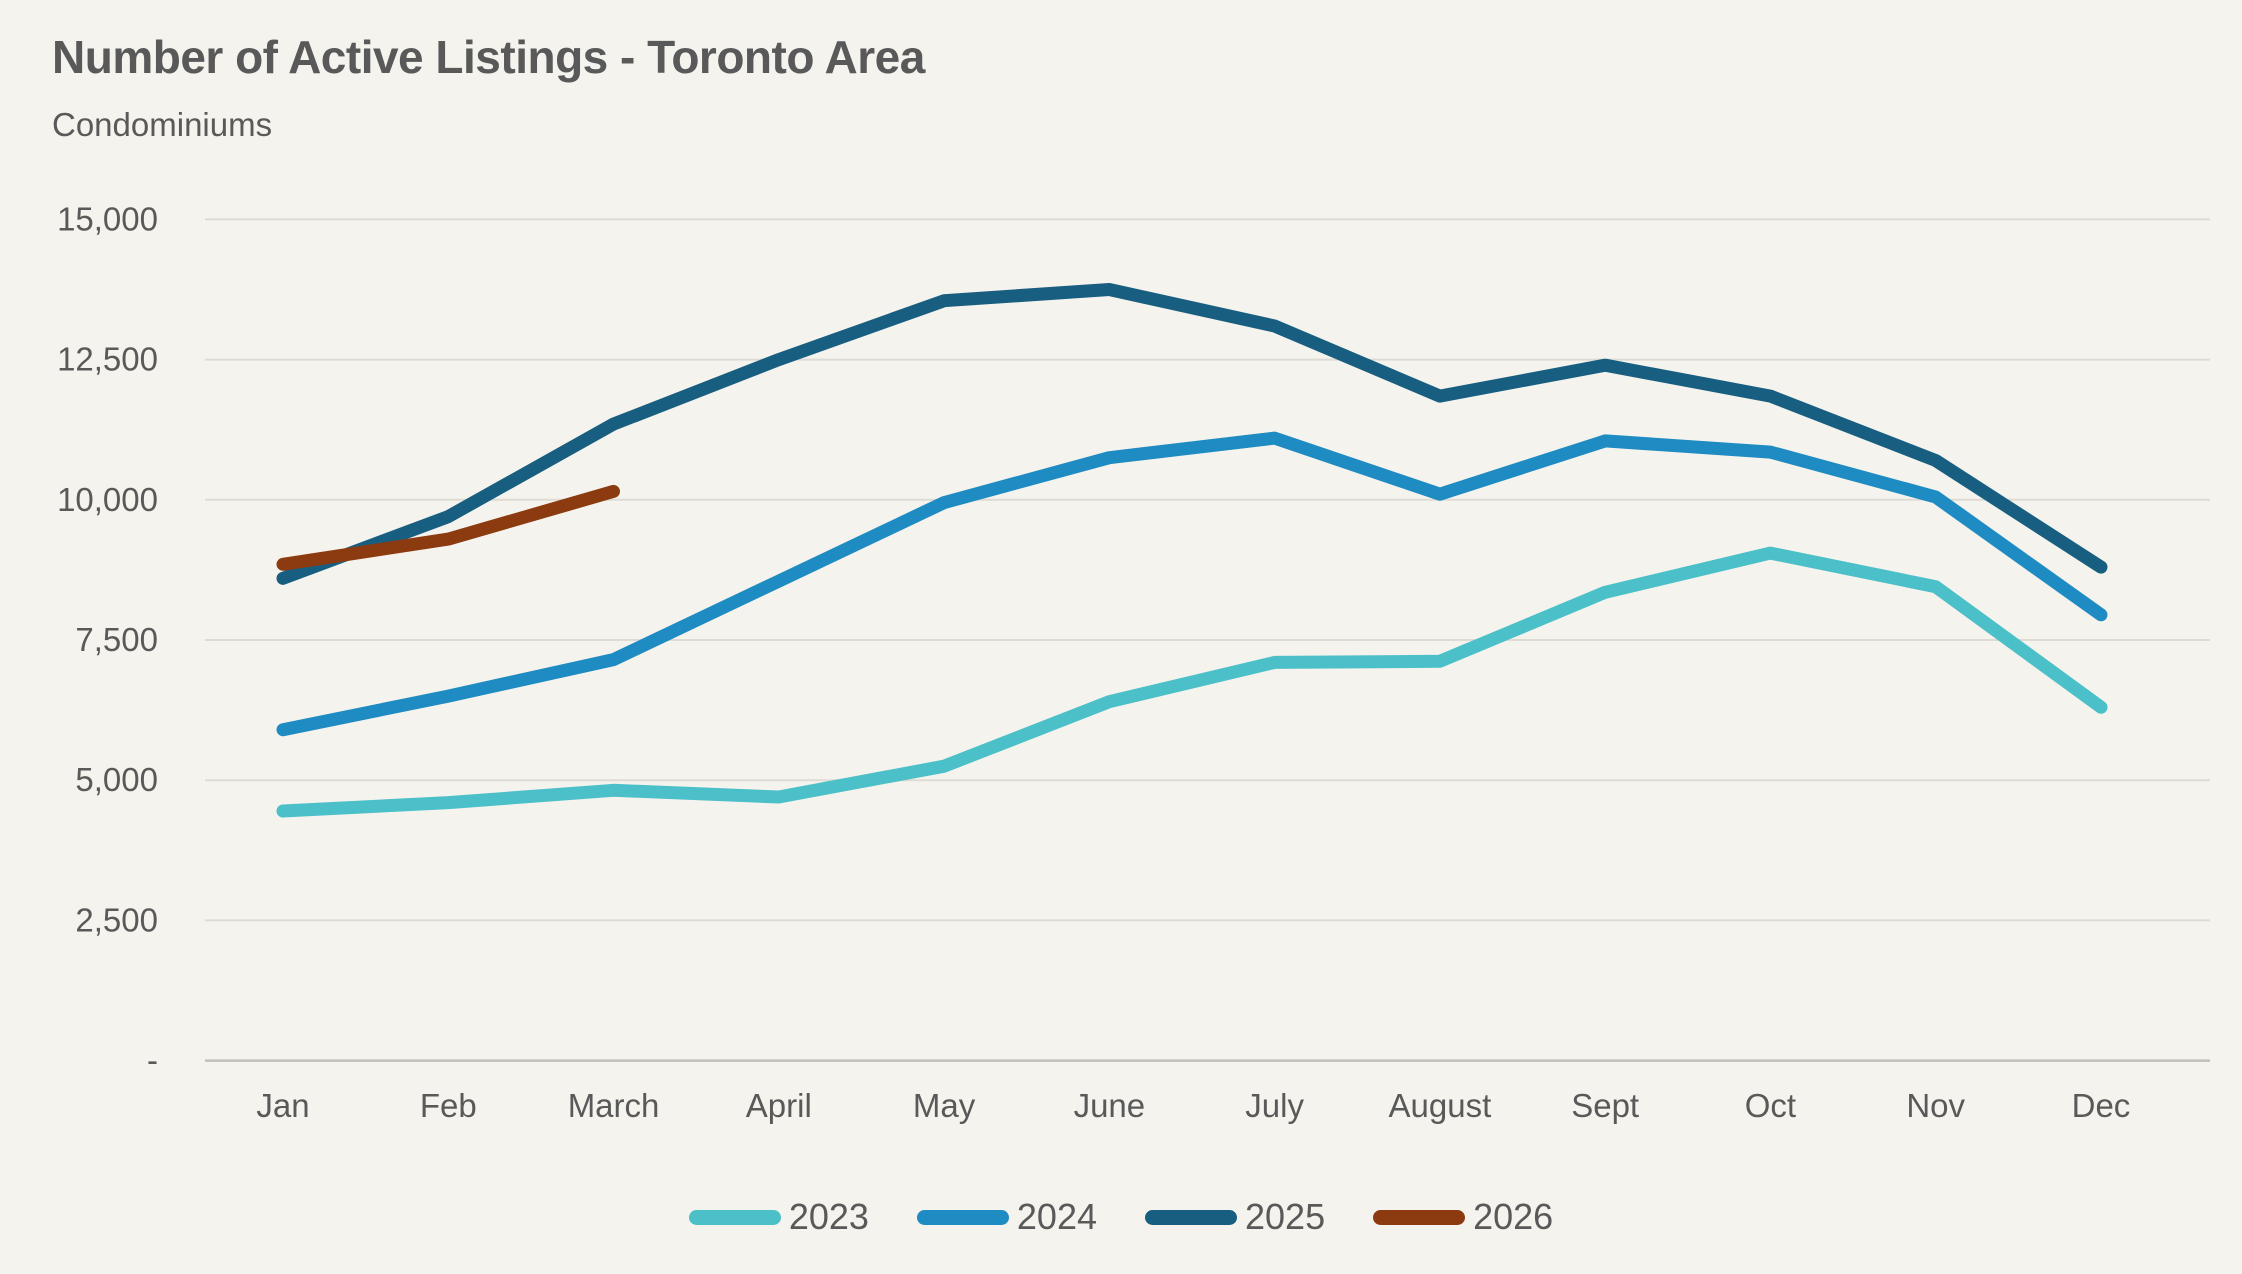 This screenshot has height=1274, width=2242. I want to click on y-tick-label: 7,500, so click(116, 639).